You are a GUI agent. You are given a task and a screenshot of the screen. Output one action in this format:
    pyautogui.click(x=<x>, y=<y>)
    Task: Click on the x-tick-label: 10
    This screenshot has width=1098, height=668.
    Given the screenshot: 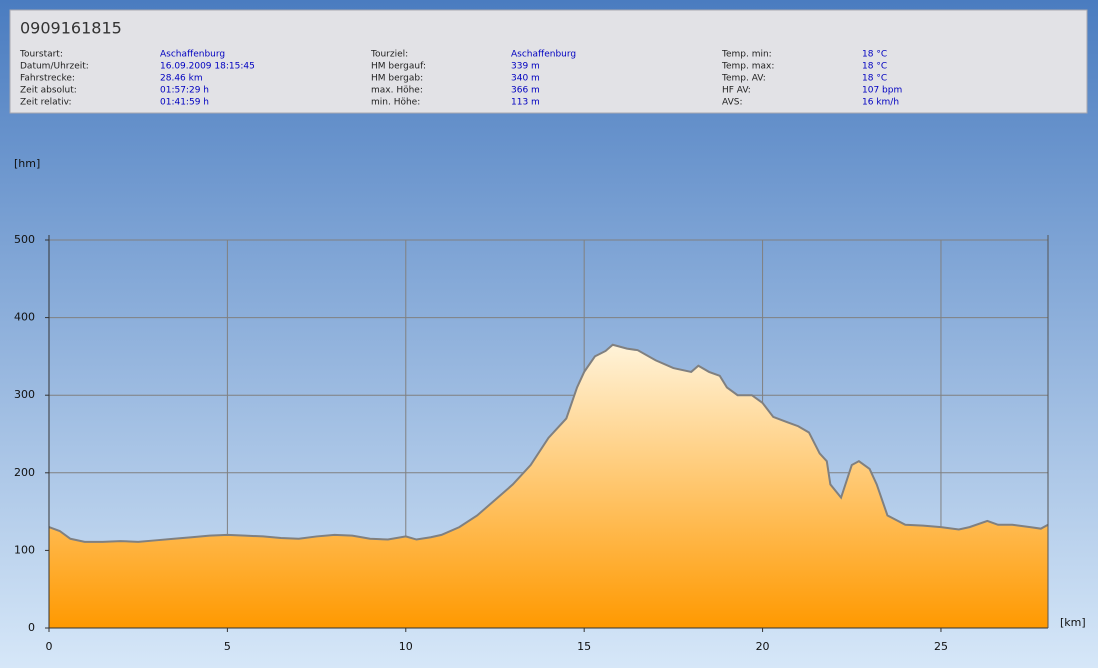 What is the action you would take?
    pyautogui.click(x=406, y=646)
    